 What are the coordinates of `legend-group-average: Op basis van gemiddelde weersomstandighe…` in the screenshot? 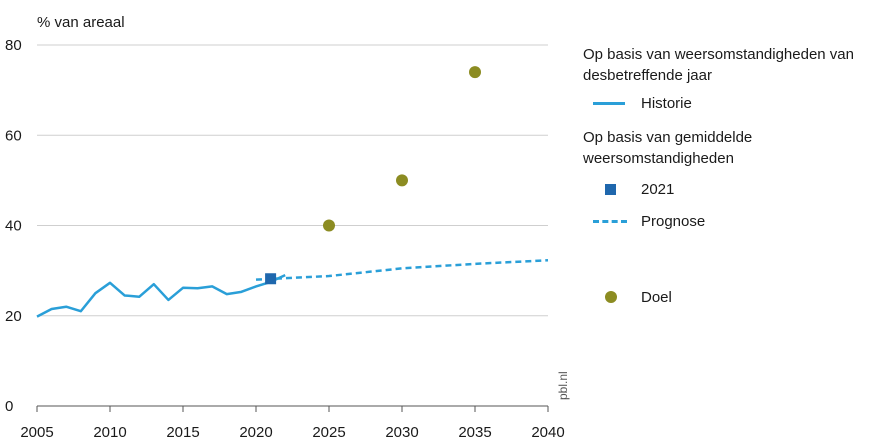 It's located at (728, 179).